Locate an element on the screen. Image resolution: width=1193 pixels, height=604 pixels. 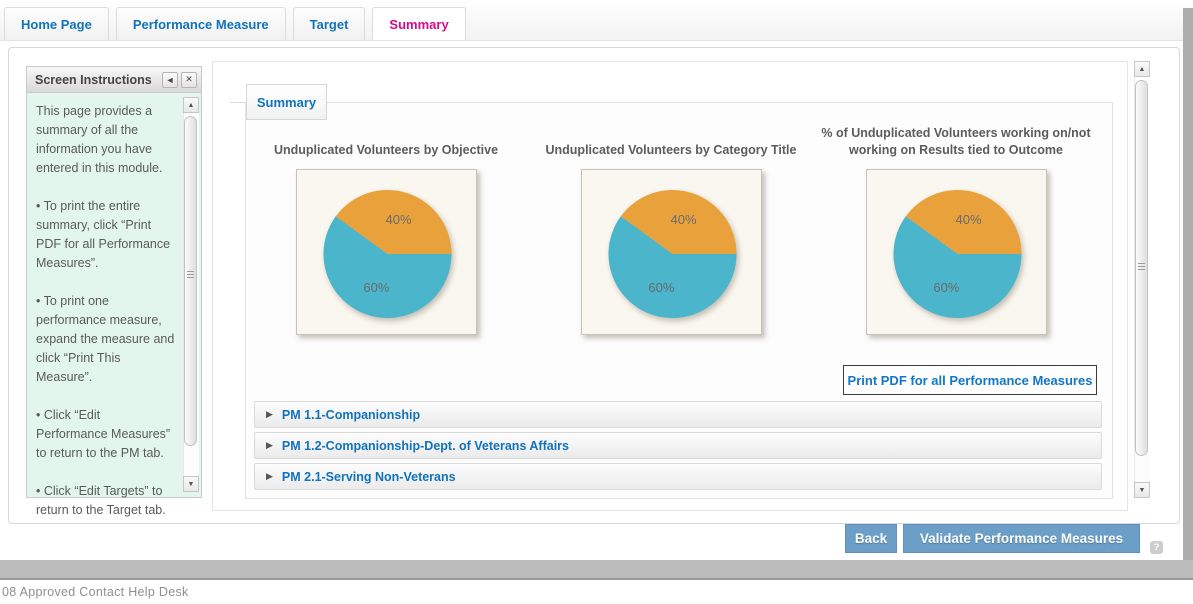
measure-row-label: PM 1.1-Companionship is located at coordinates (351, 414).